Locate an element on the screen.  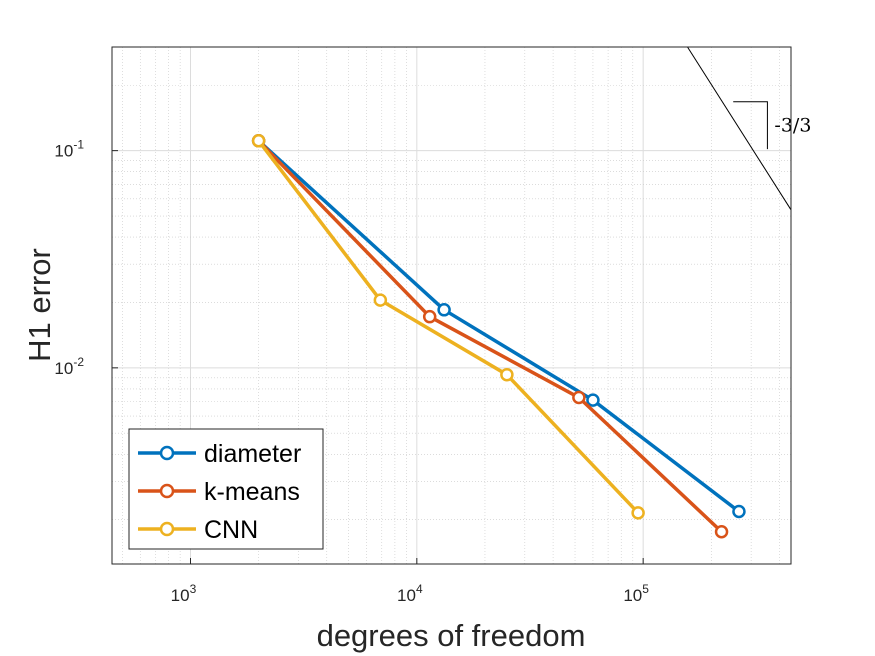
y-tick-label: 10⁻² is located at coordinates (69, 366).